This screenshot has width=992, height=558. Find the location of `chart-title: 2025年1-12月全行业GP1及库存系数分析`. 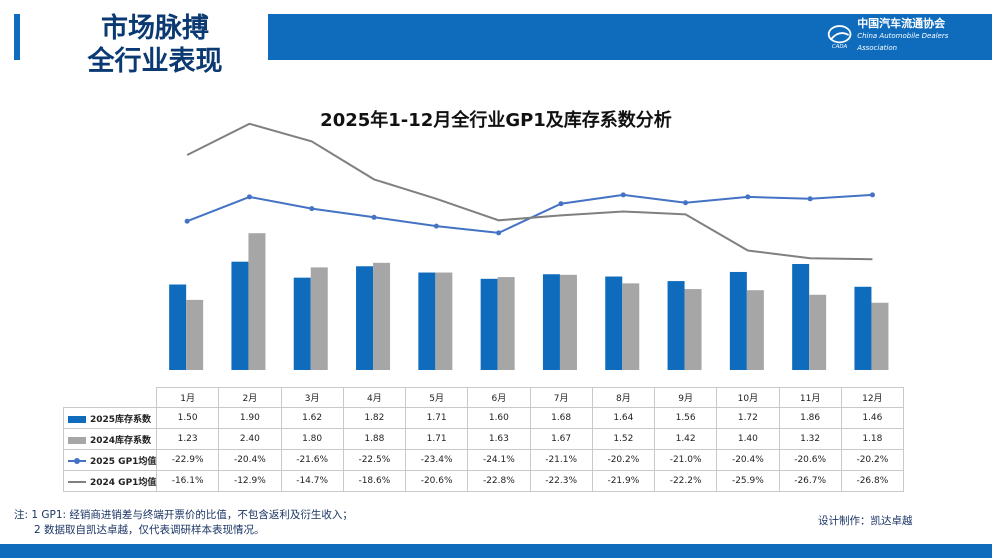

chart-title: 2025年1-12月全行业GP1及库存系数分析 is located at coordinates (496, 120).